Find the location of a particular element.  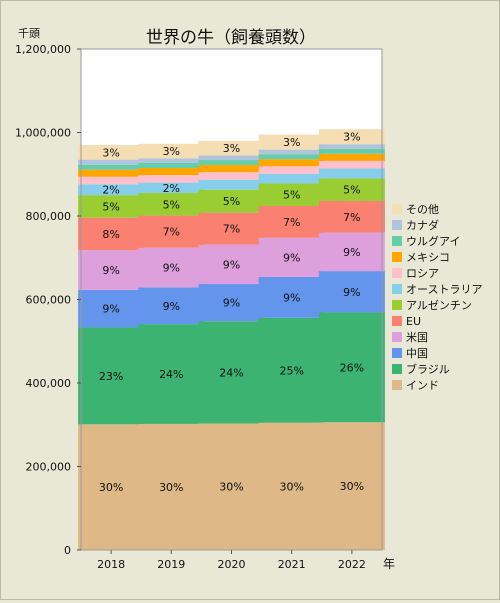

data-label: 8% is located at coordinates (110, 234).